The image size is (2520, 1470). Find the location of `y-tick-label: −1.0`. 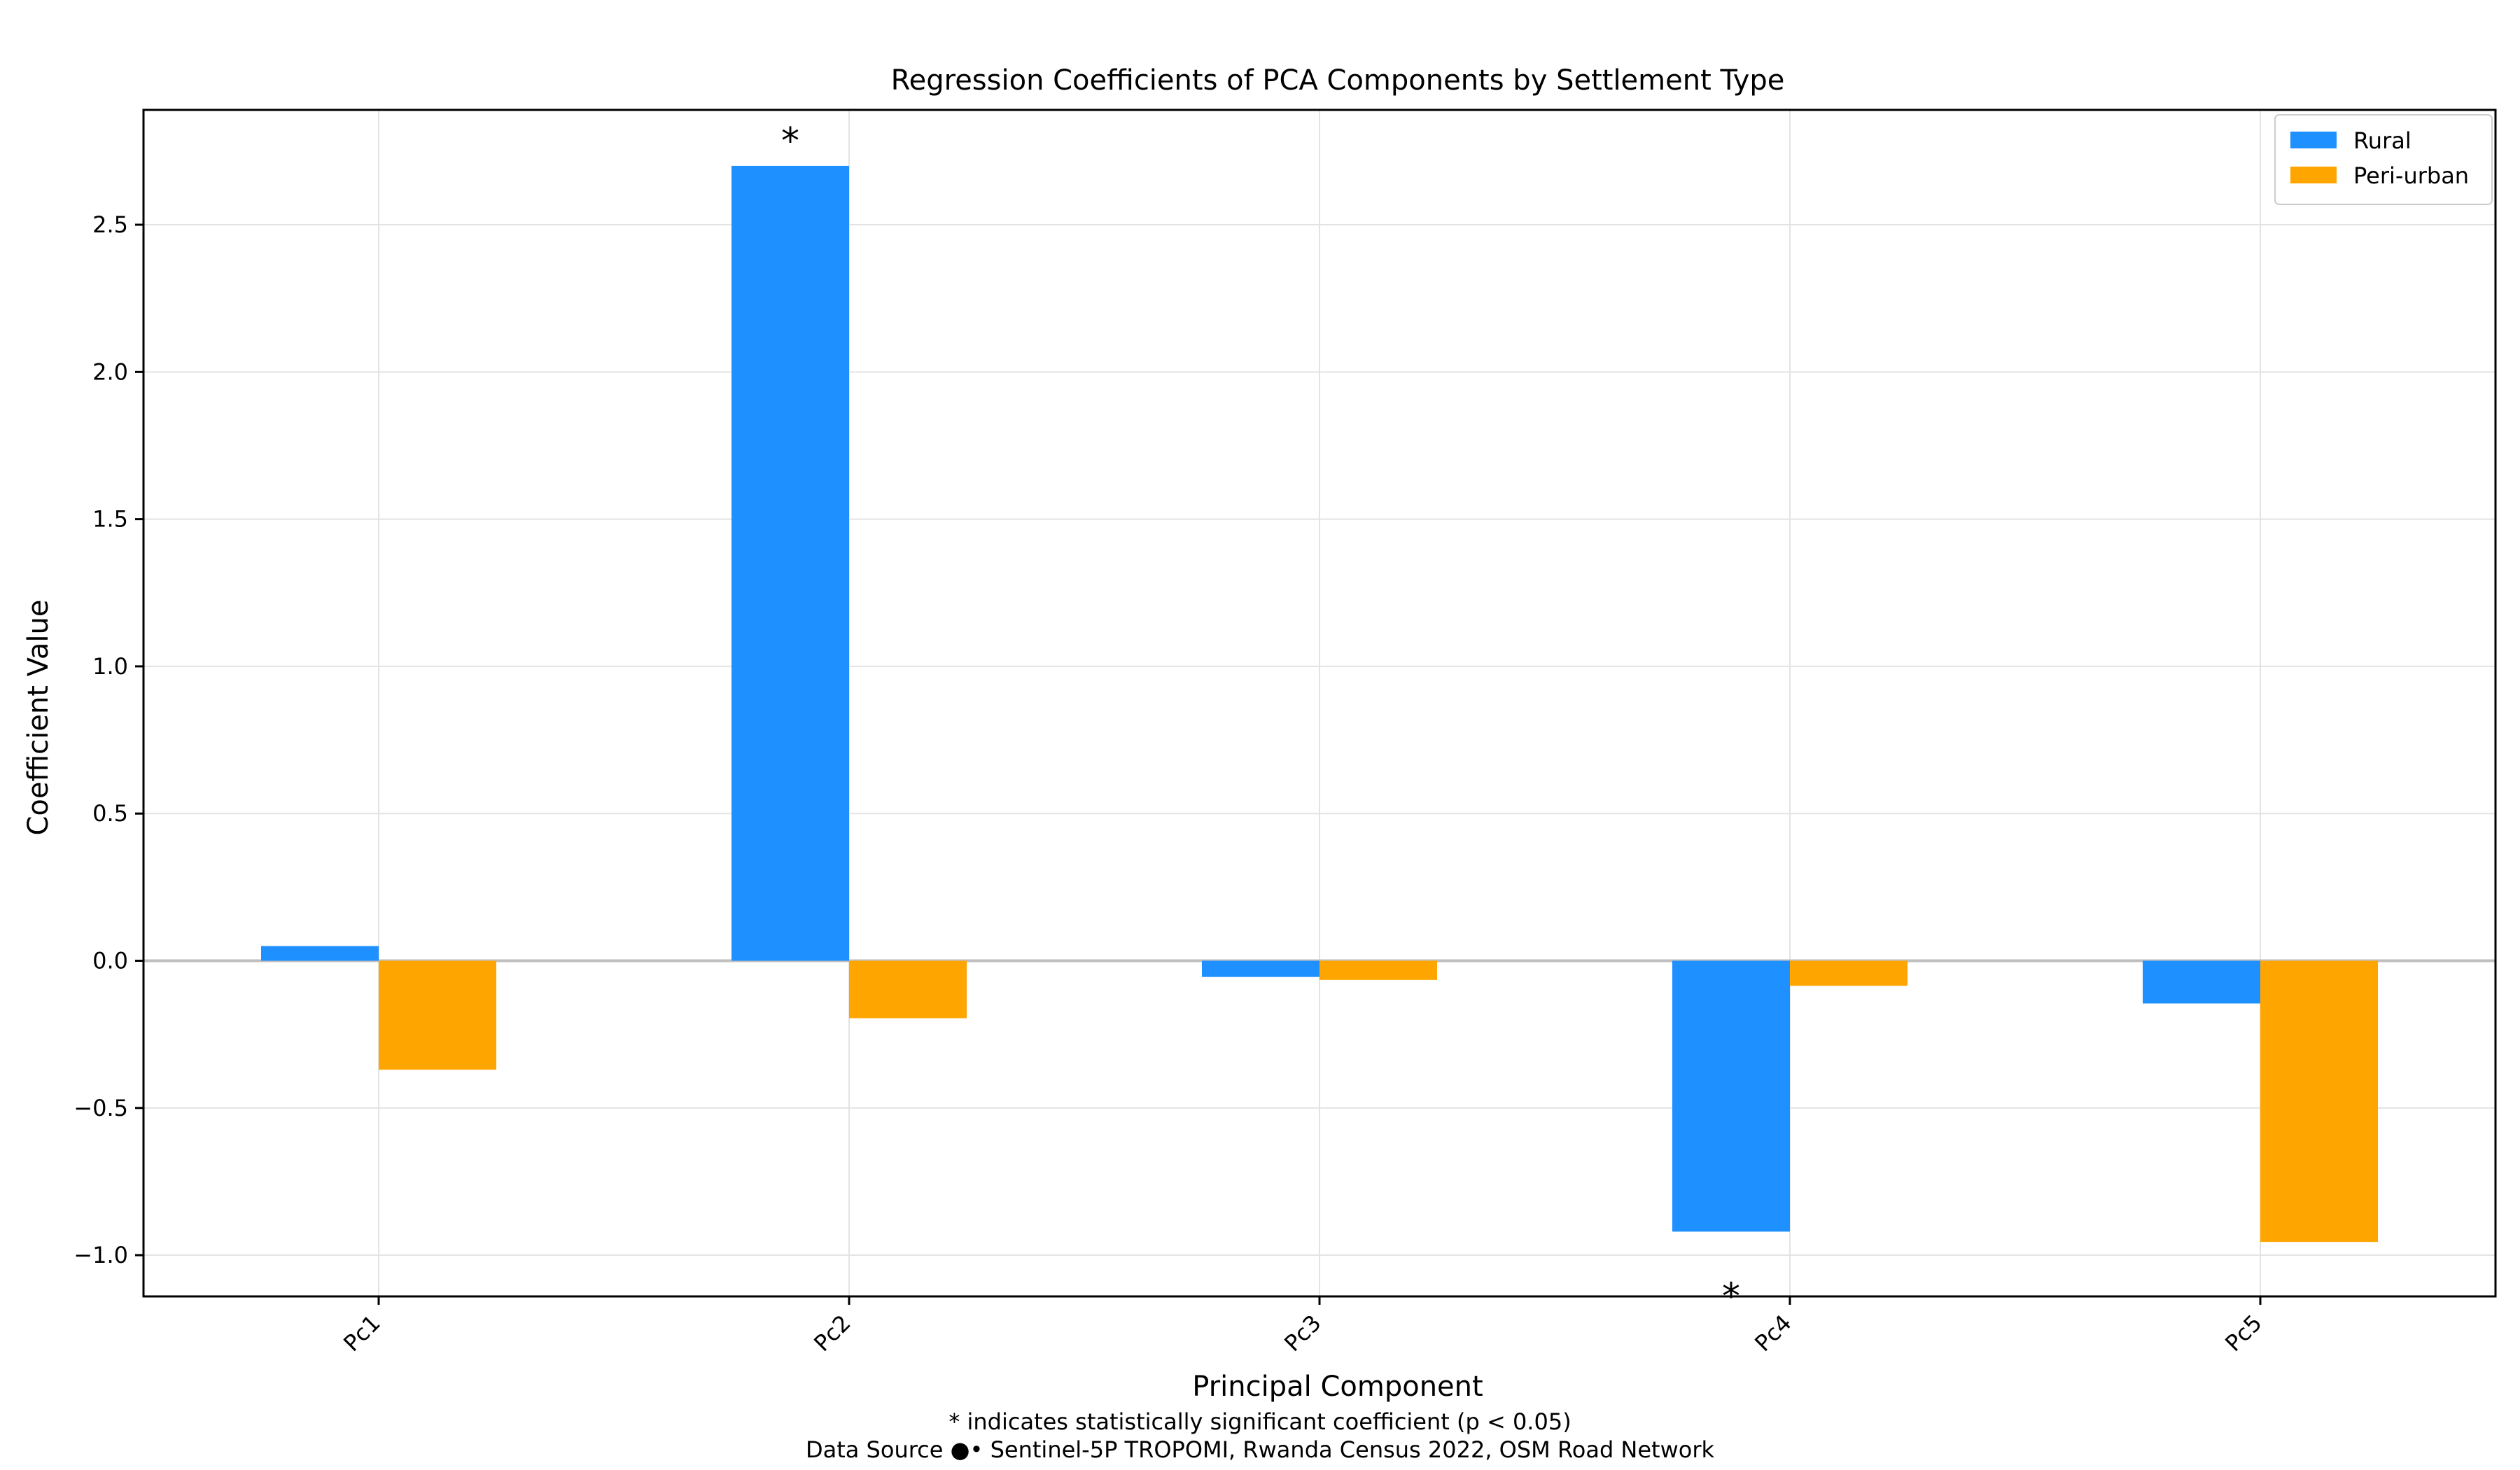

y-tick-label: −1.0 is located at coordinates (101, 1255).